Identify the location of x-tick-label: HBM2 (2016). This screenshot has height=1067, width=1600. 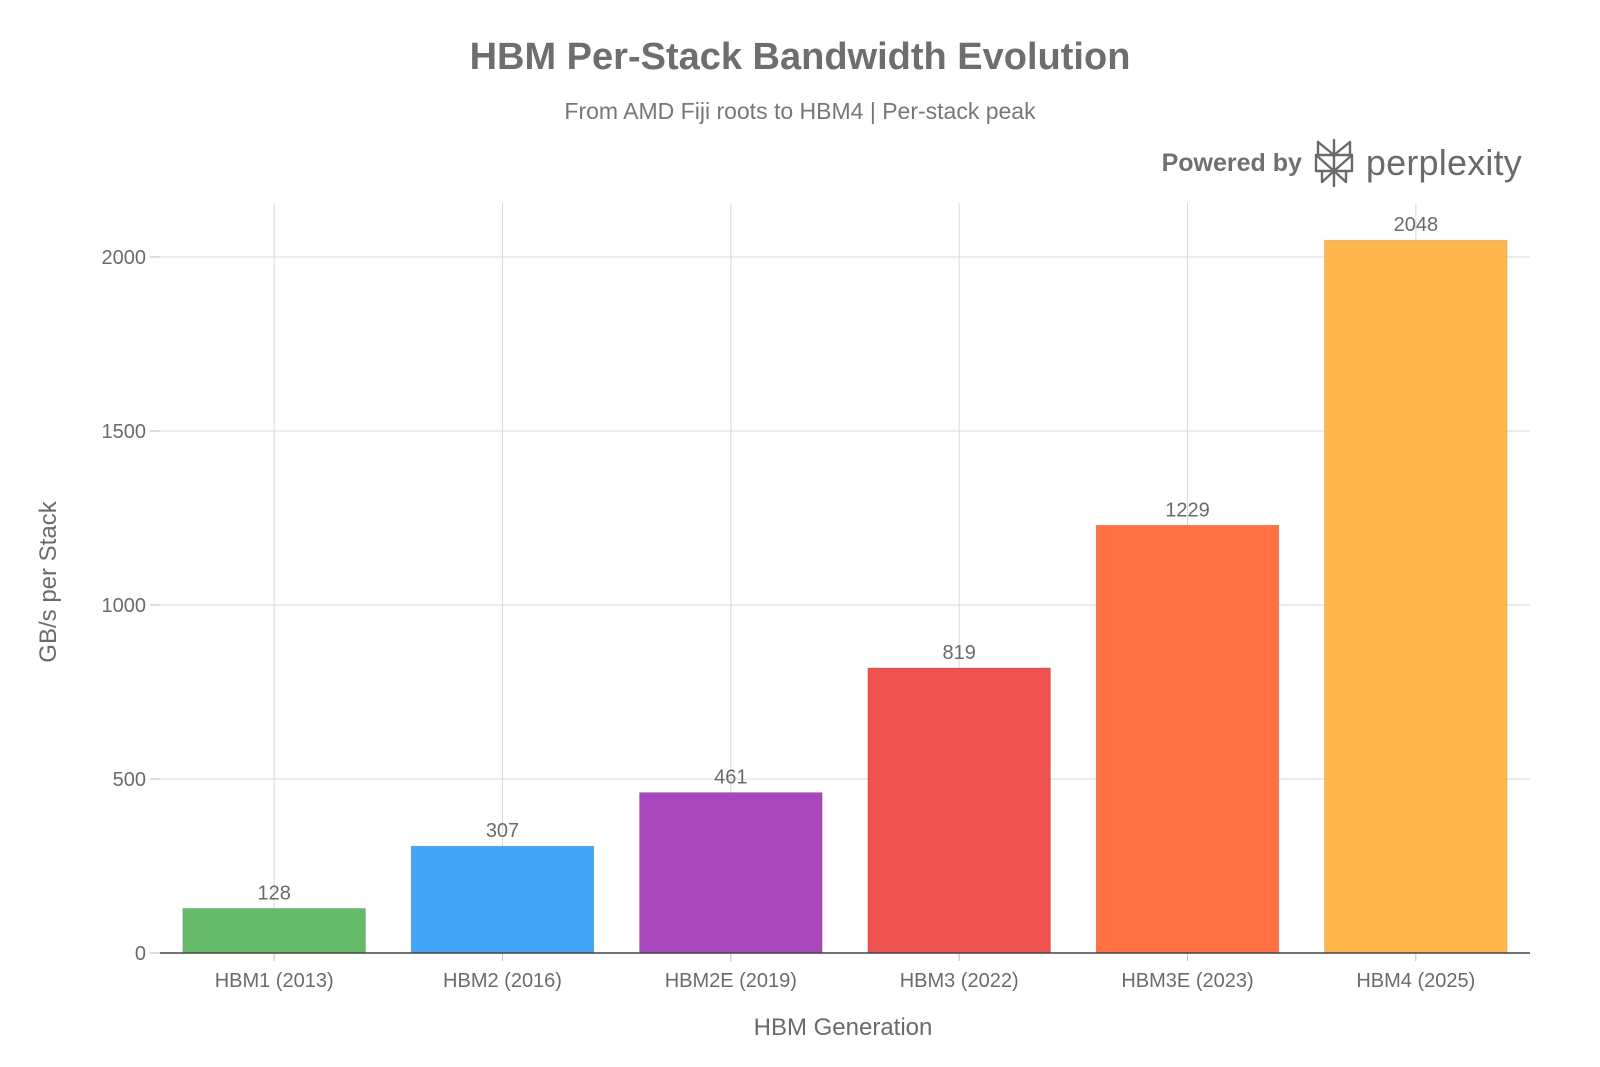
(502, 981).